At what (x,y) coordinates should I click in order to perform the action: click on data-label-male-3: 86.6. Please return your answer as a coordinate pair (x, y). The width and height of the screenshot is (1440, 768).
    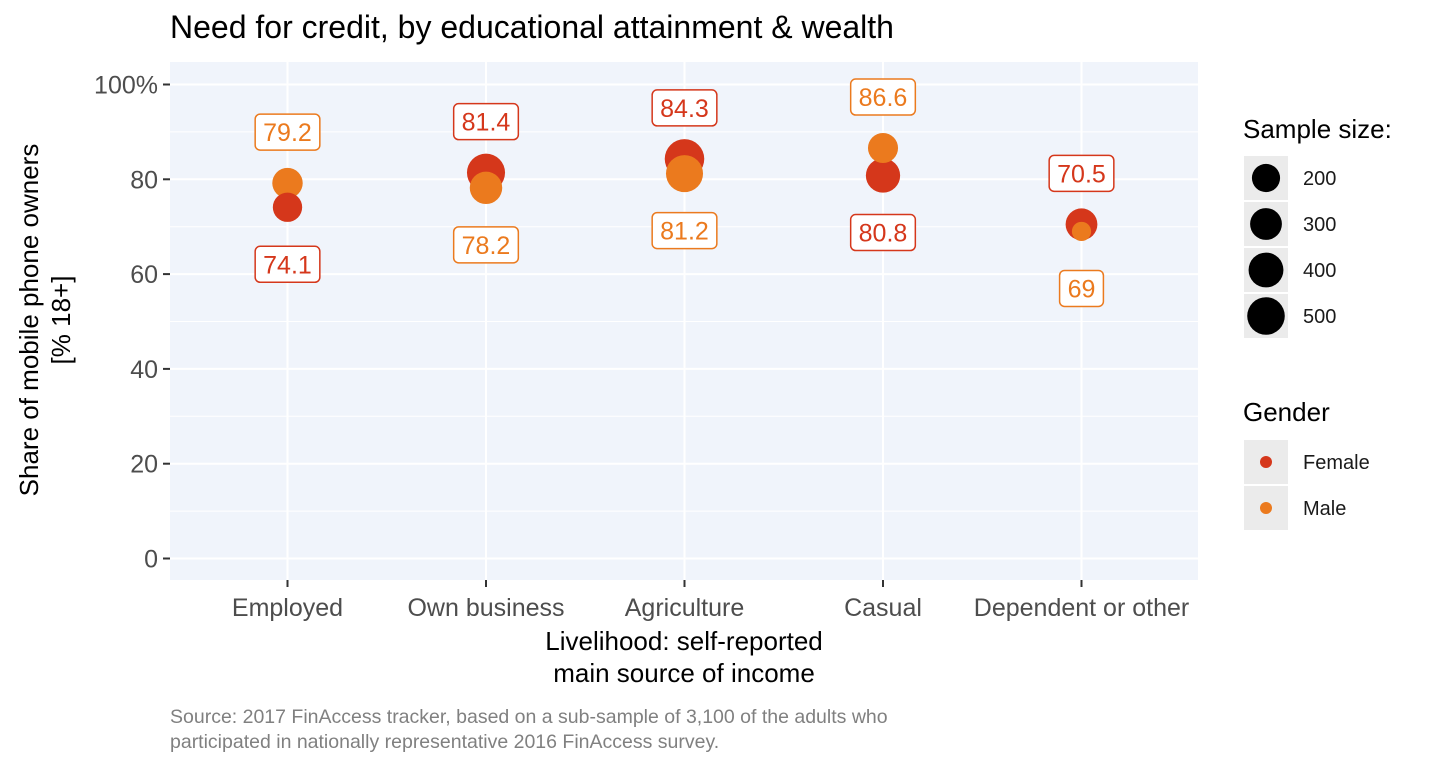
    Looking at the image, I should click on (883, 97).